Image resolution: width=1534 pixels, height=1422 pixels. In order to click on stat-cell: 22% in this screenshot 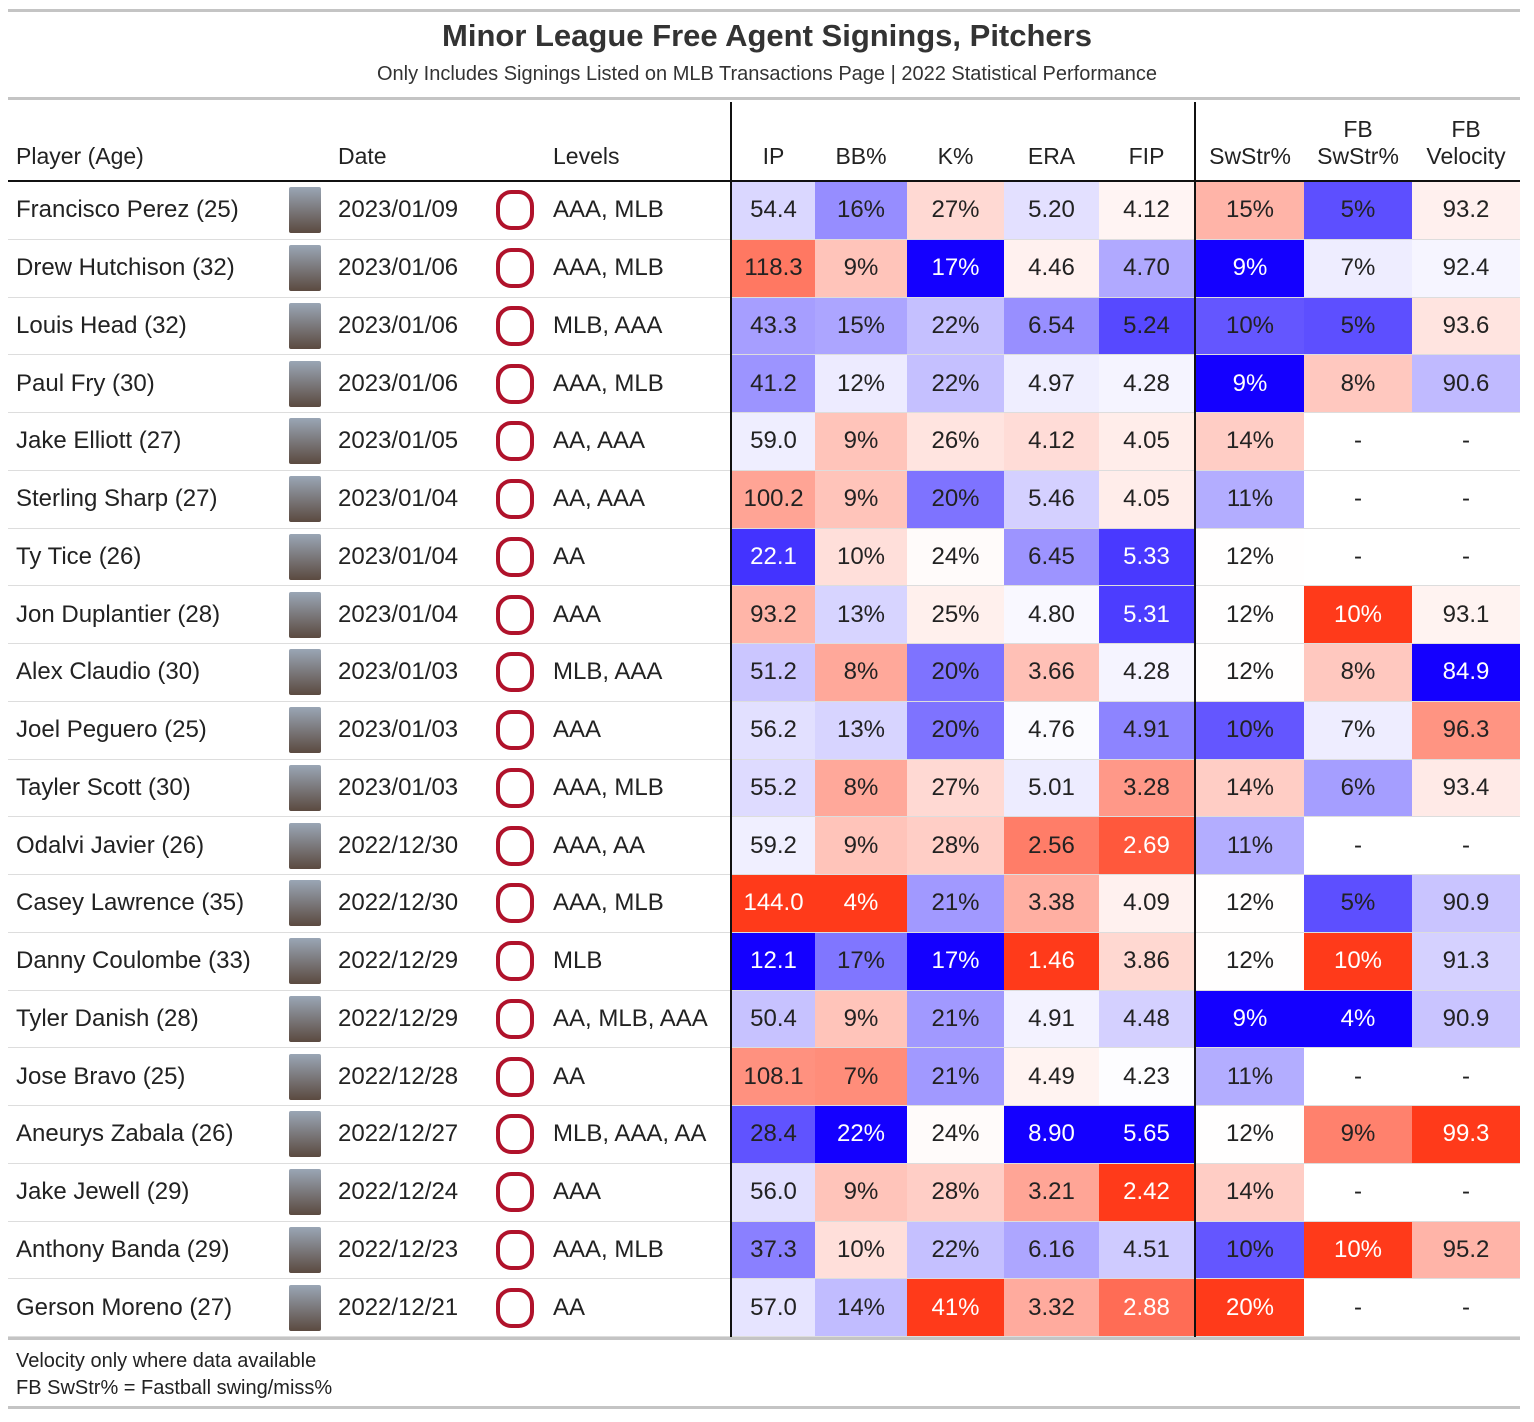, I will do `click(956, 326)`.